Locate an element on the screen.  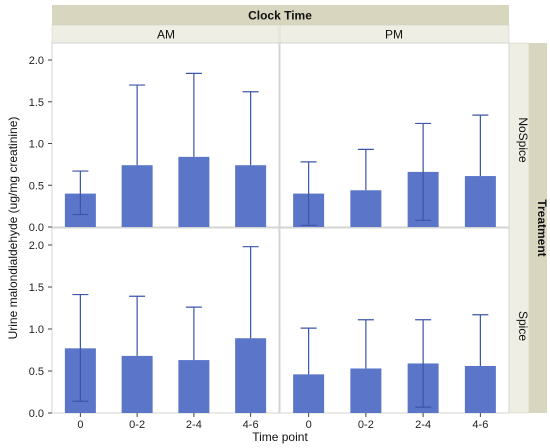
x-axis-label: Time point is located at coordinates (280, 437).